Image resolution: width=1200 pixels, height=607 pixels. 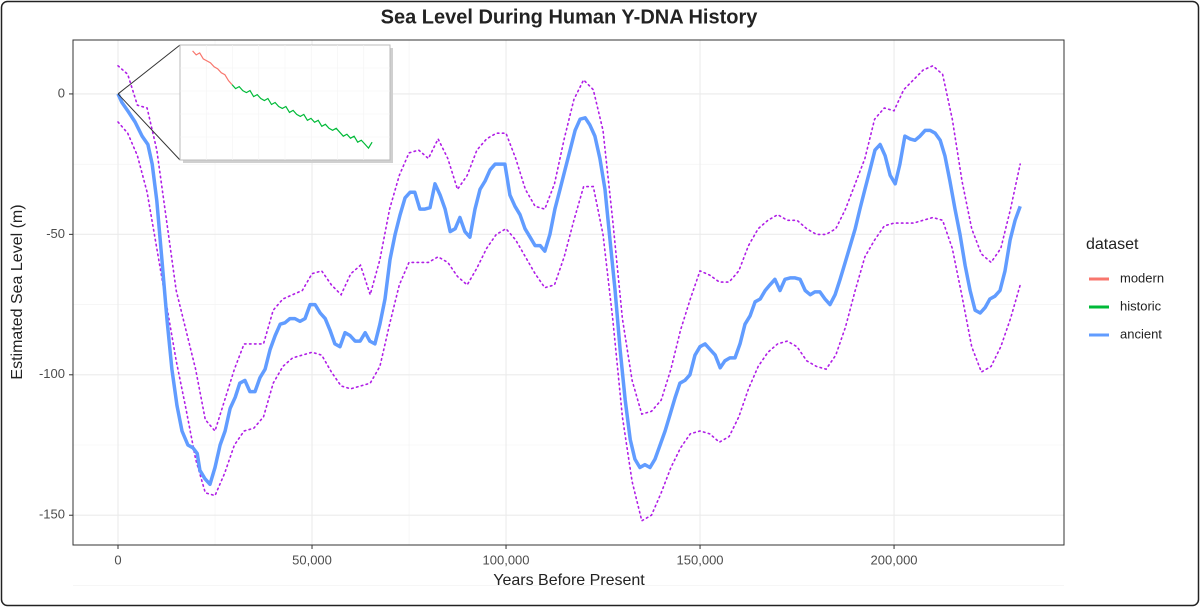 What do you see at coordinates (61, 92) in the screenshot?
I see `y-tick-label: 0` at bounding box center [61, 92].